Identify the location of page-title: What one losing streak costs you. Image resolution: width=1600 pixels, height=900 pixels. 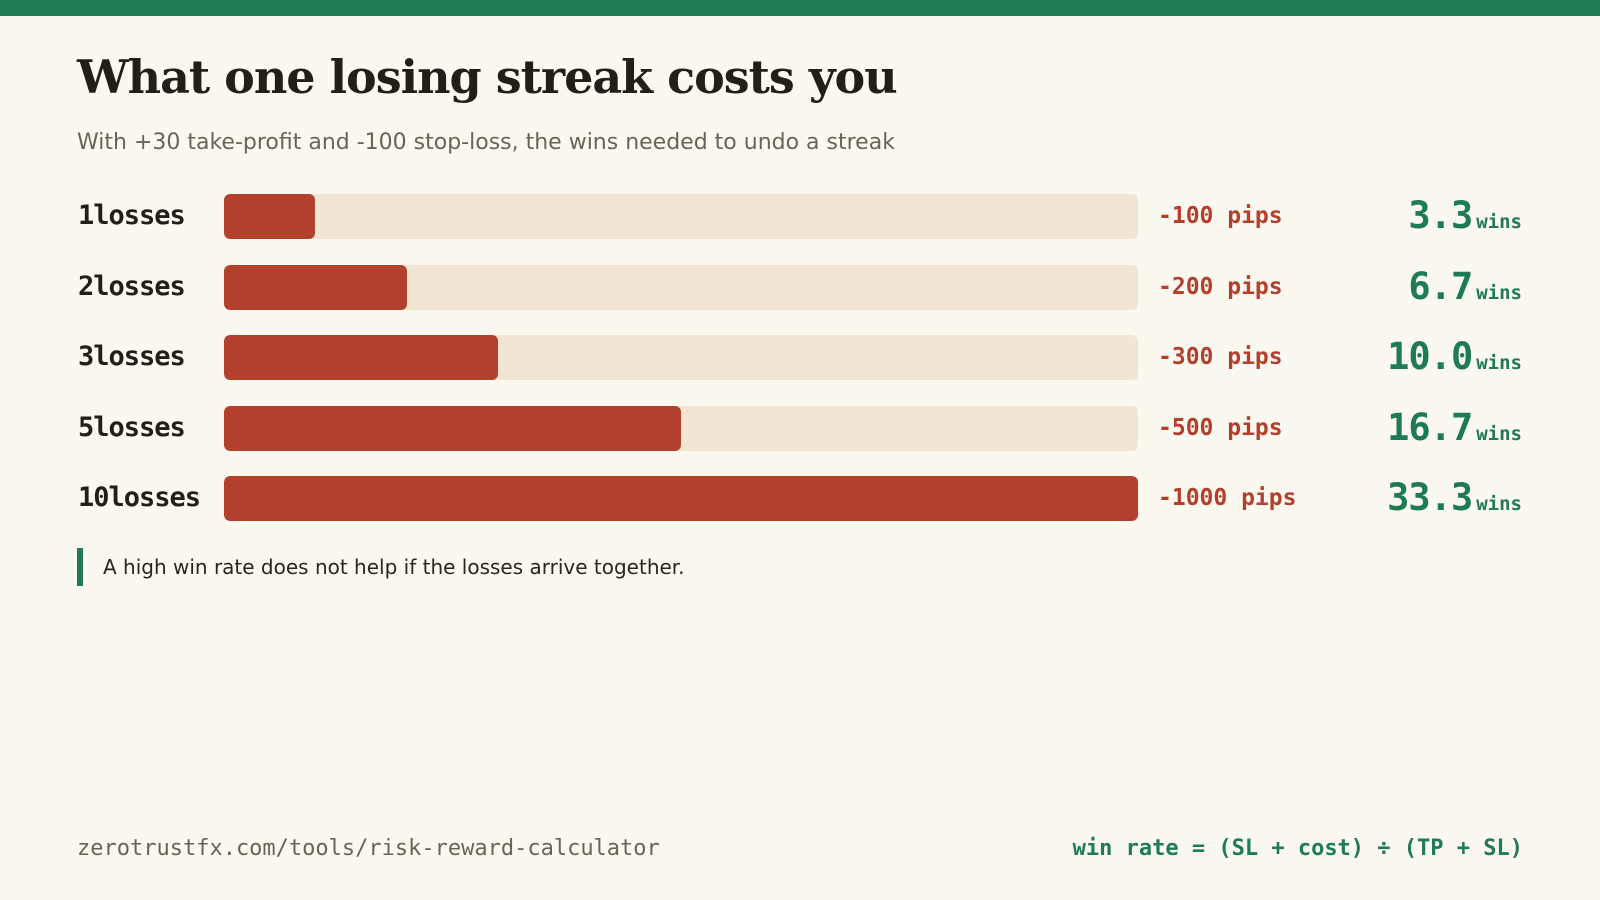
(487, 77).